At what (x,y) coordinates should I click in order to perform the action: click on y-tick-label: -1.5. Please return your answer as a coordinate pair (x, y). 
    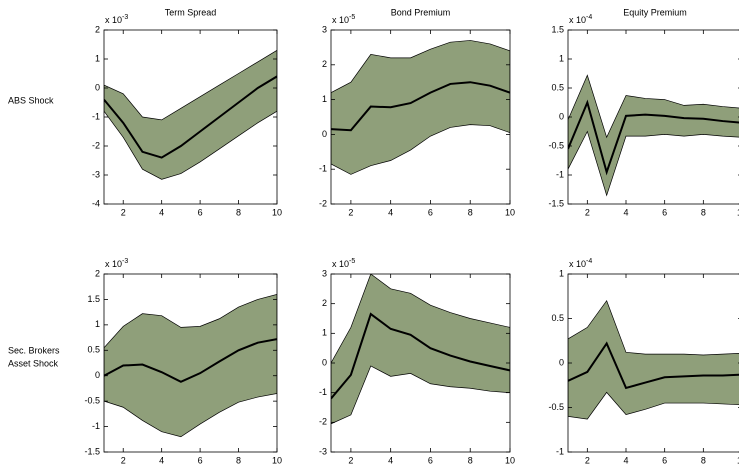
    Looking at the image, I should click on (92, 451).